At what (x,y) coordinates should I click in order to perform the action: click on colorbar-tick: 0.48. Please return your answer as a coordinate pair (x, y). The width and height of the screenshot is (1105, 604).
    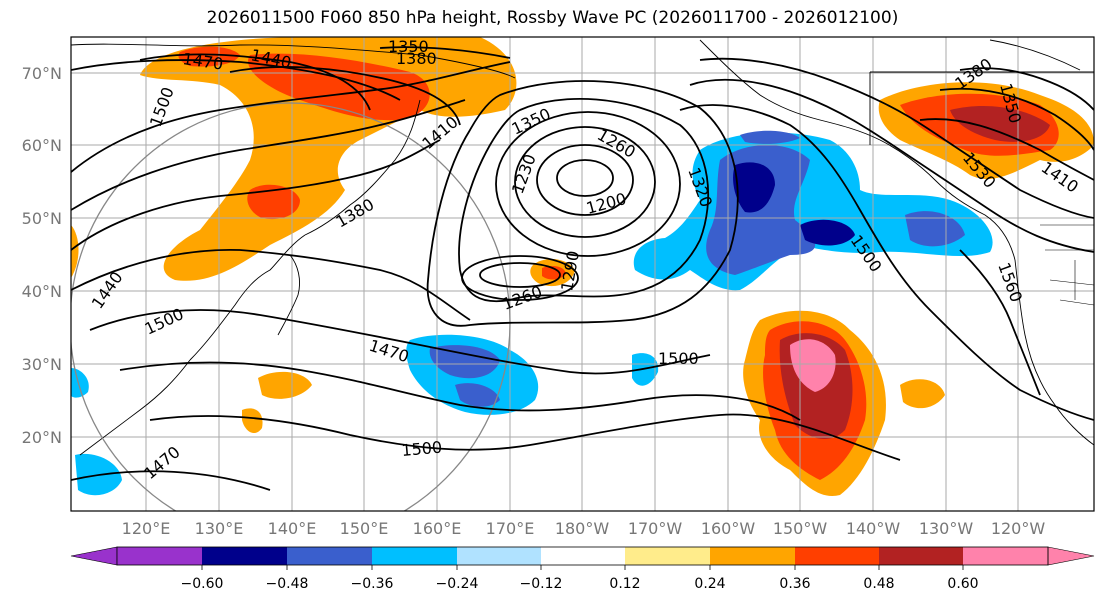
    Looking at the image, I should click on (878, 584).